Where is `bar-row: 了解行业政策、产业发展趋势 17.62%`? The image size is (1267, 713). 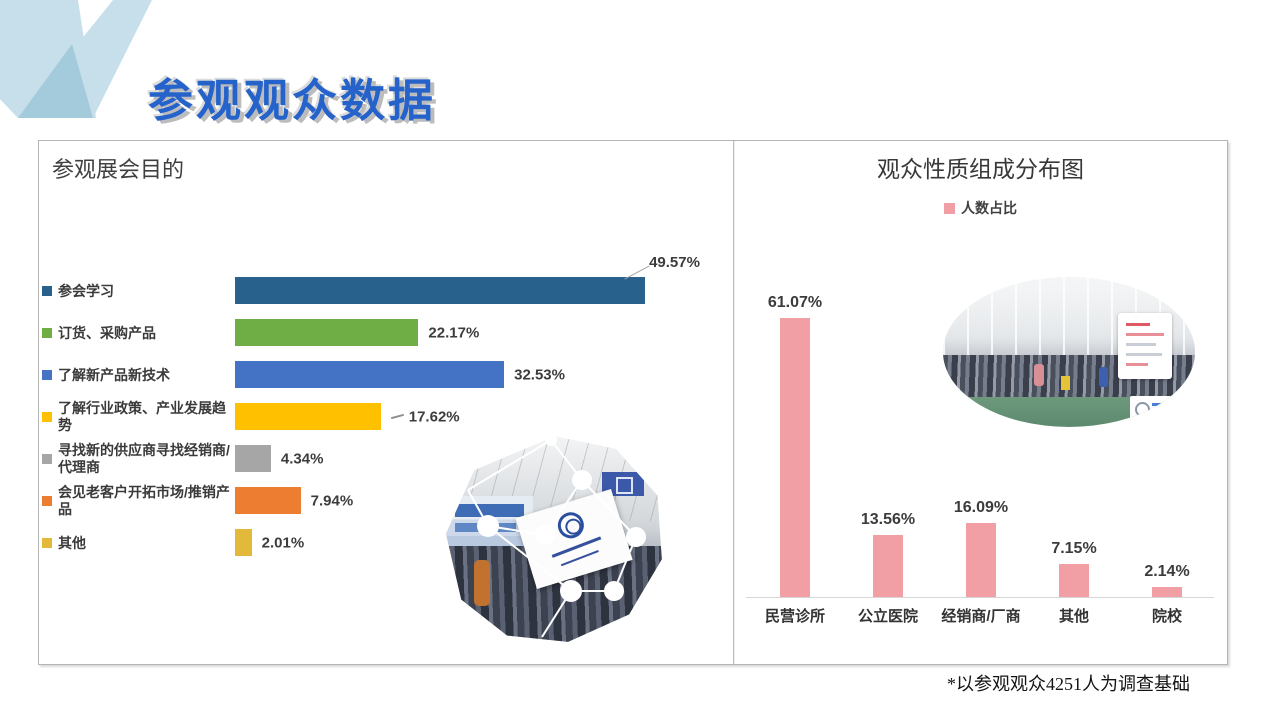
bar-row: 了解行业政策、产业发展趋势 17.62% is located at coordinates (372, 417).